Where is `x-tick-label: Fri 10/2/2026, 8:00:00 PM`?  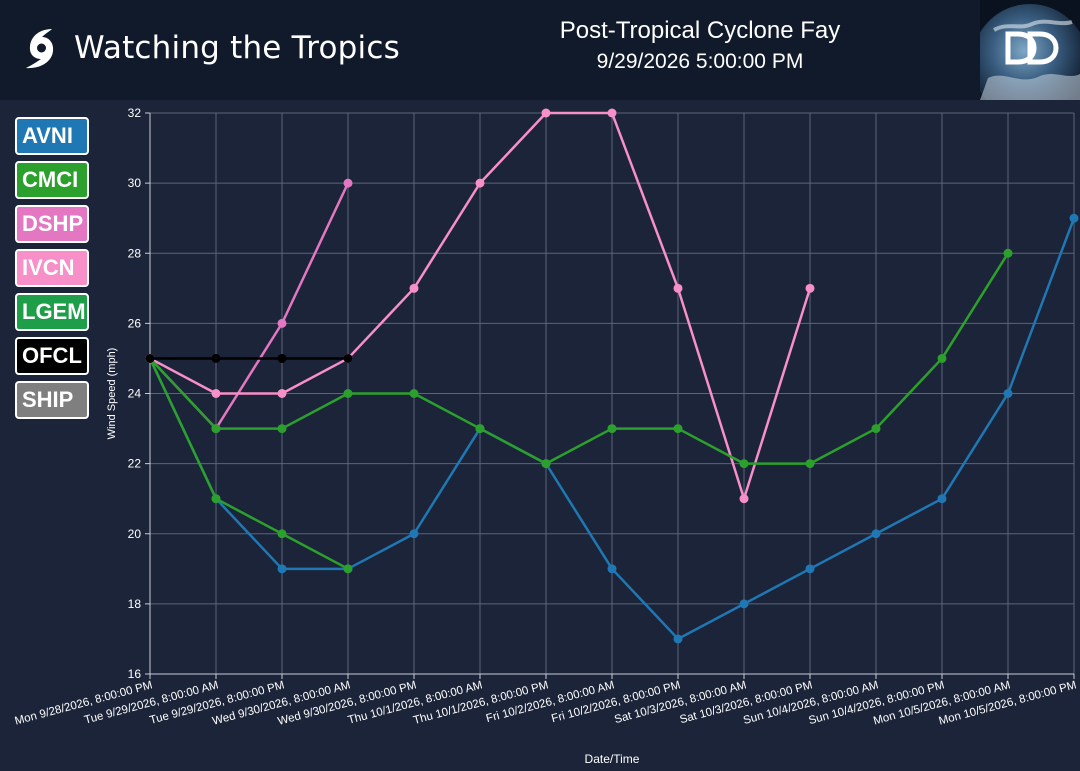
x-tick-label: Fri 10/2/2026, 8:00:00 PM is located at coordinates (616, 702).